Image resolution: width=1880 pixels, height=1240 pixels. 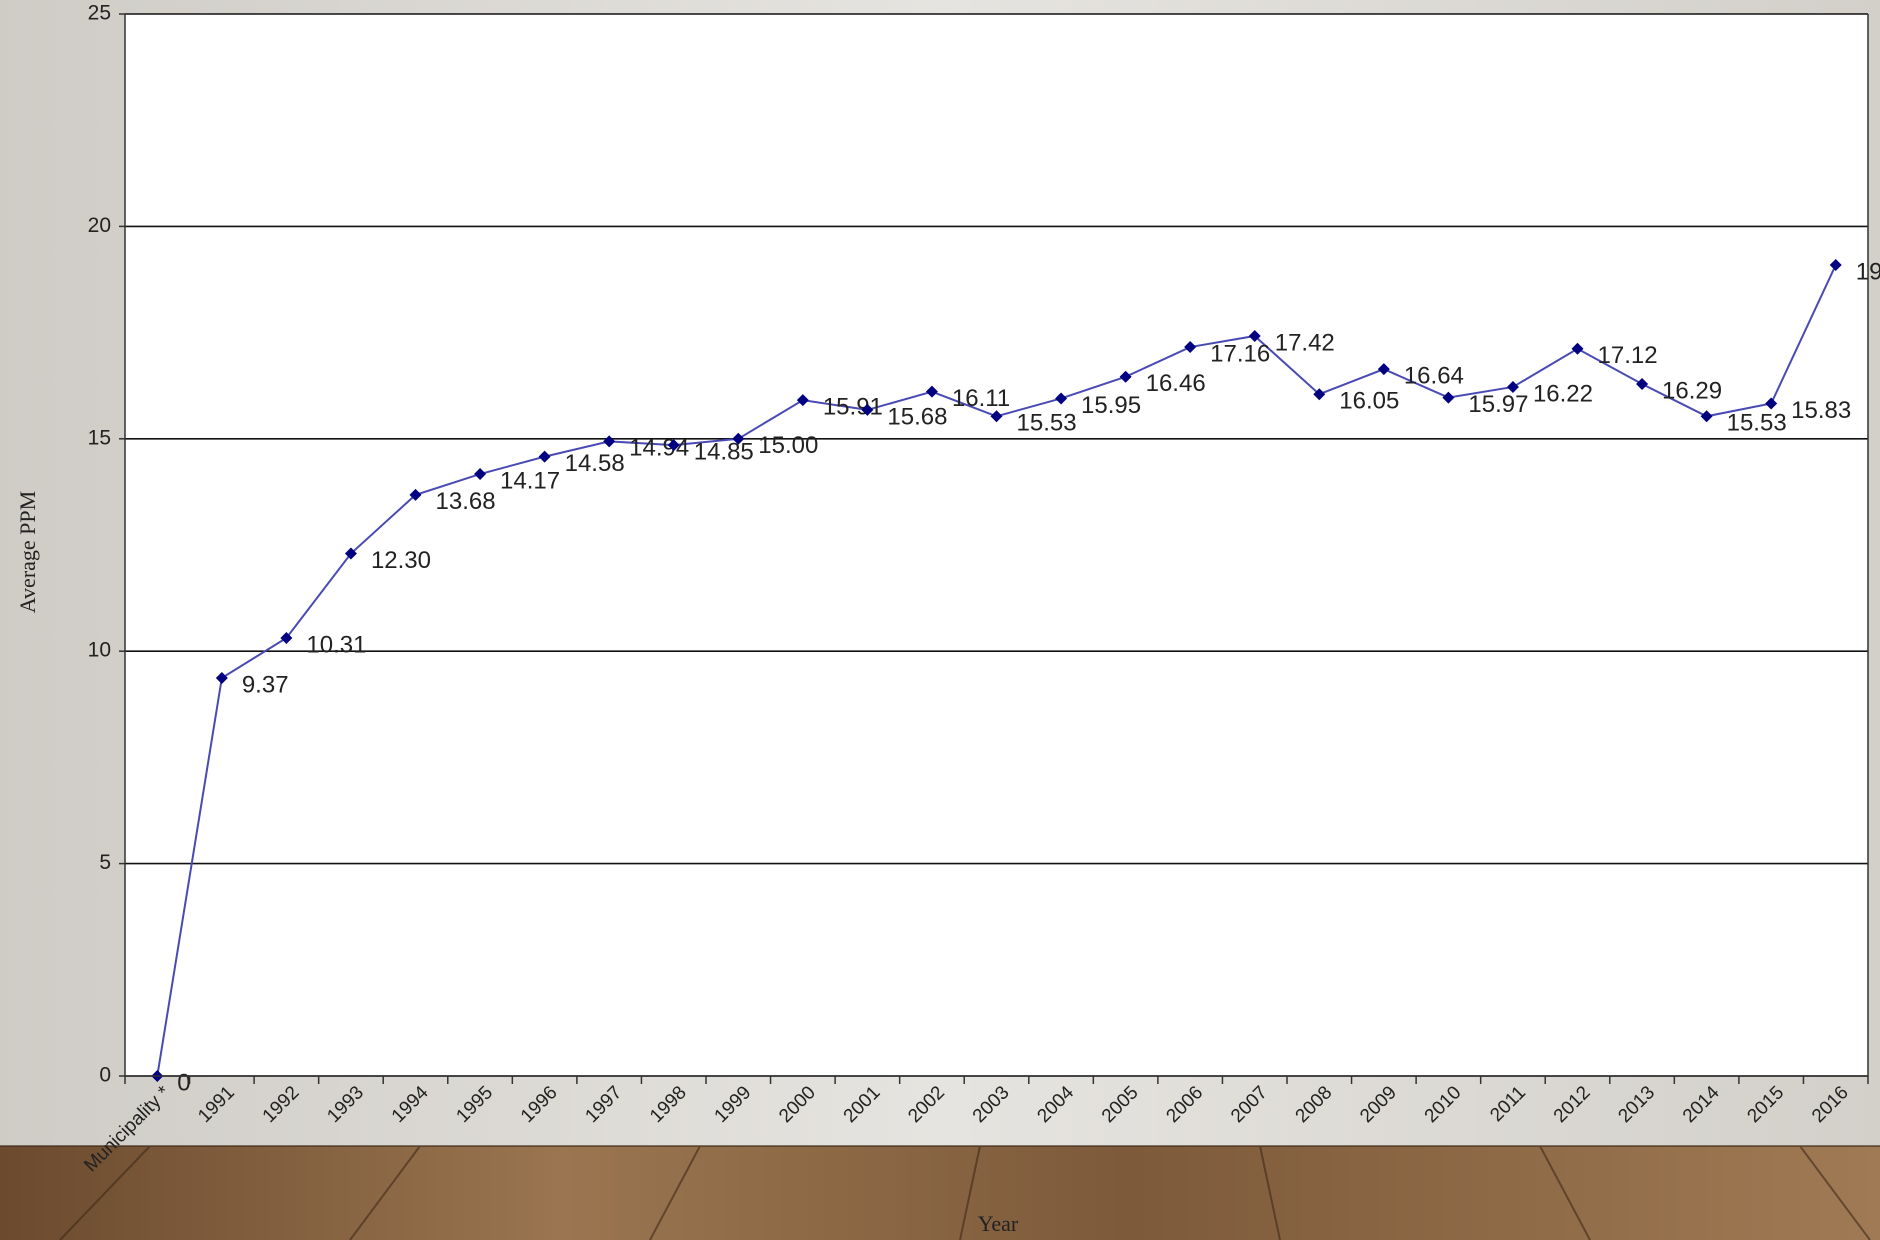 What do you see at coordinates (998, 1223) in the screenshot?
I see `x-axis-label: Year` at bounding box center [998, 1223].